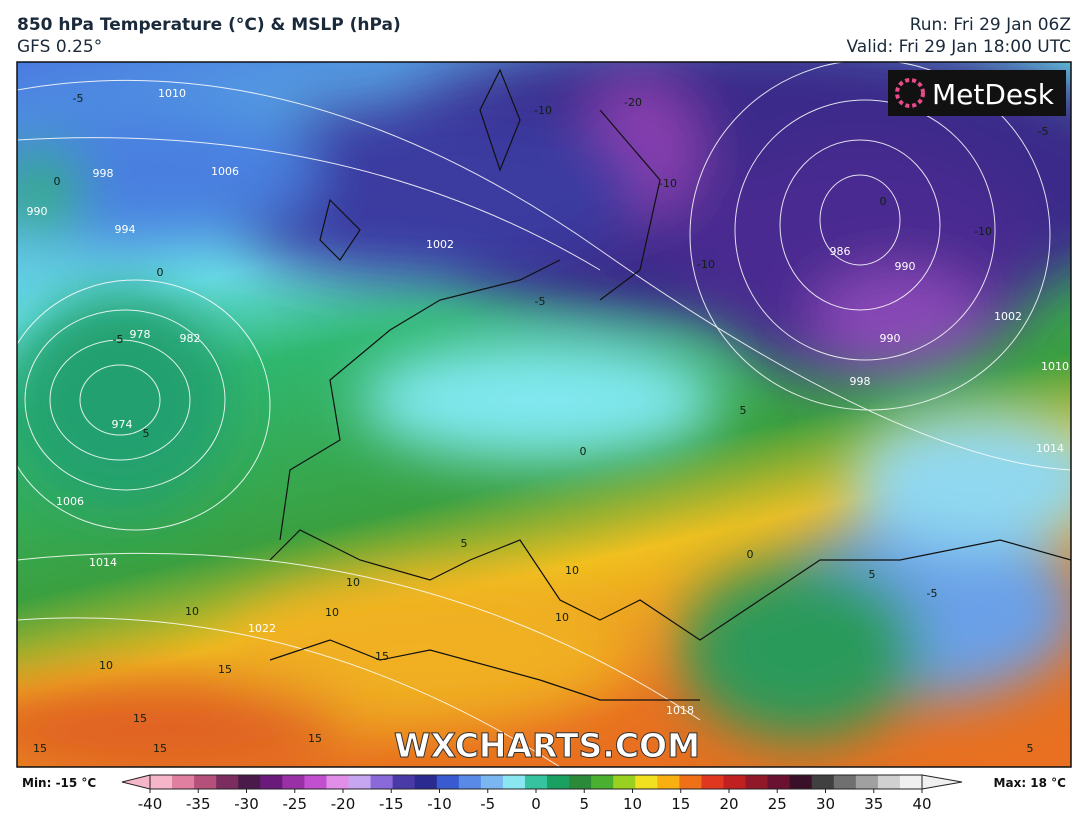  Describe the element at coordinates (825, 804) in the screenshot. I see `colorbar-tick-label: 30` at that location.